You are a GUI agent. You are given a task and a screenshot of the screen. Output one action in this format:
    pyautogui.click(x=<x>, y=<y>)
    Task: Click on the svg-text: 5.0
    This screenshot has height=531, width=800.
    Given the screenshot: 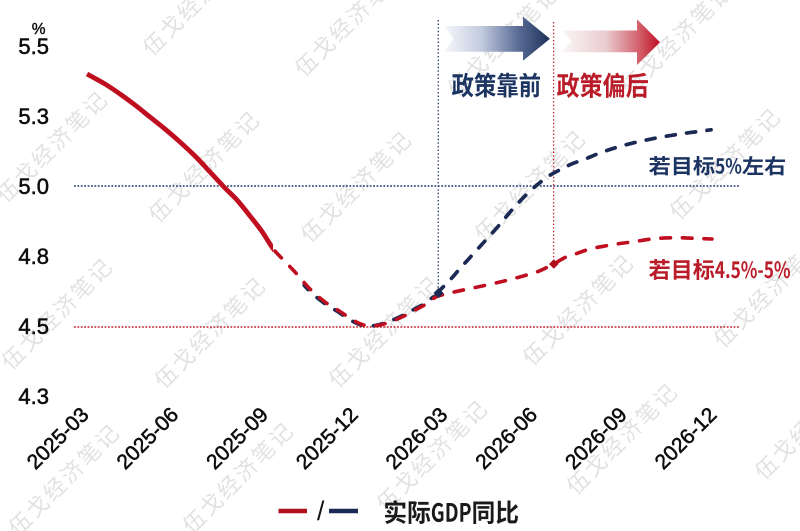 What is the action you would take?
    pyautogui.click(x=33, y=186)
    